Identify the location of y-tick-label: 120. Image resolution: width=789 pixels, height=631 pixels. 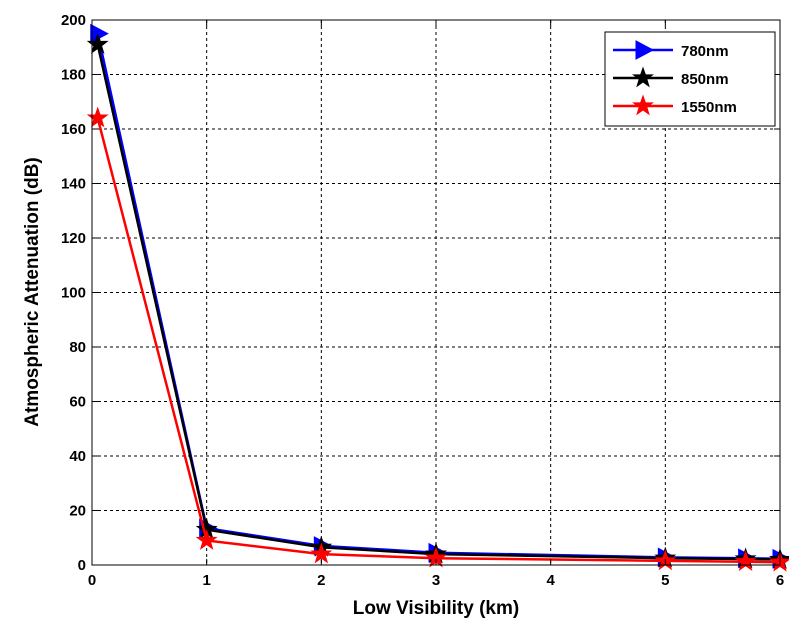
(73, 238).